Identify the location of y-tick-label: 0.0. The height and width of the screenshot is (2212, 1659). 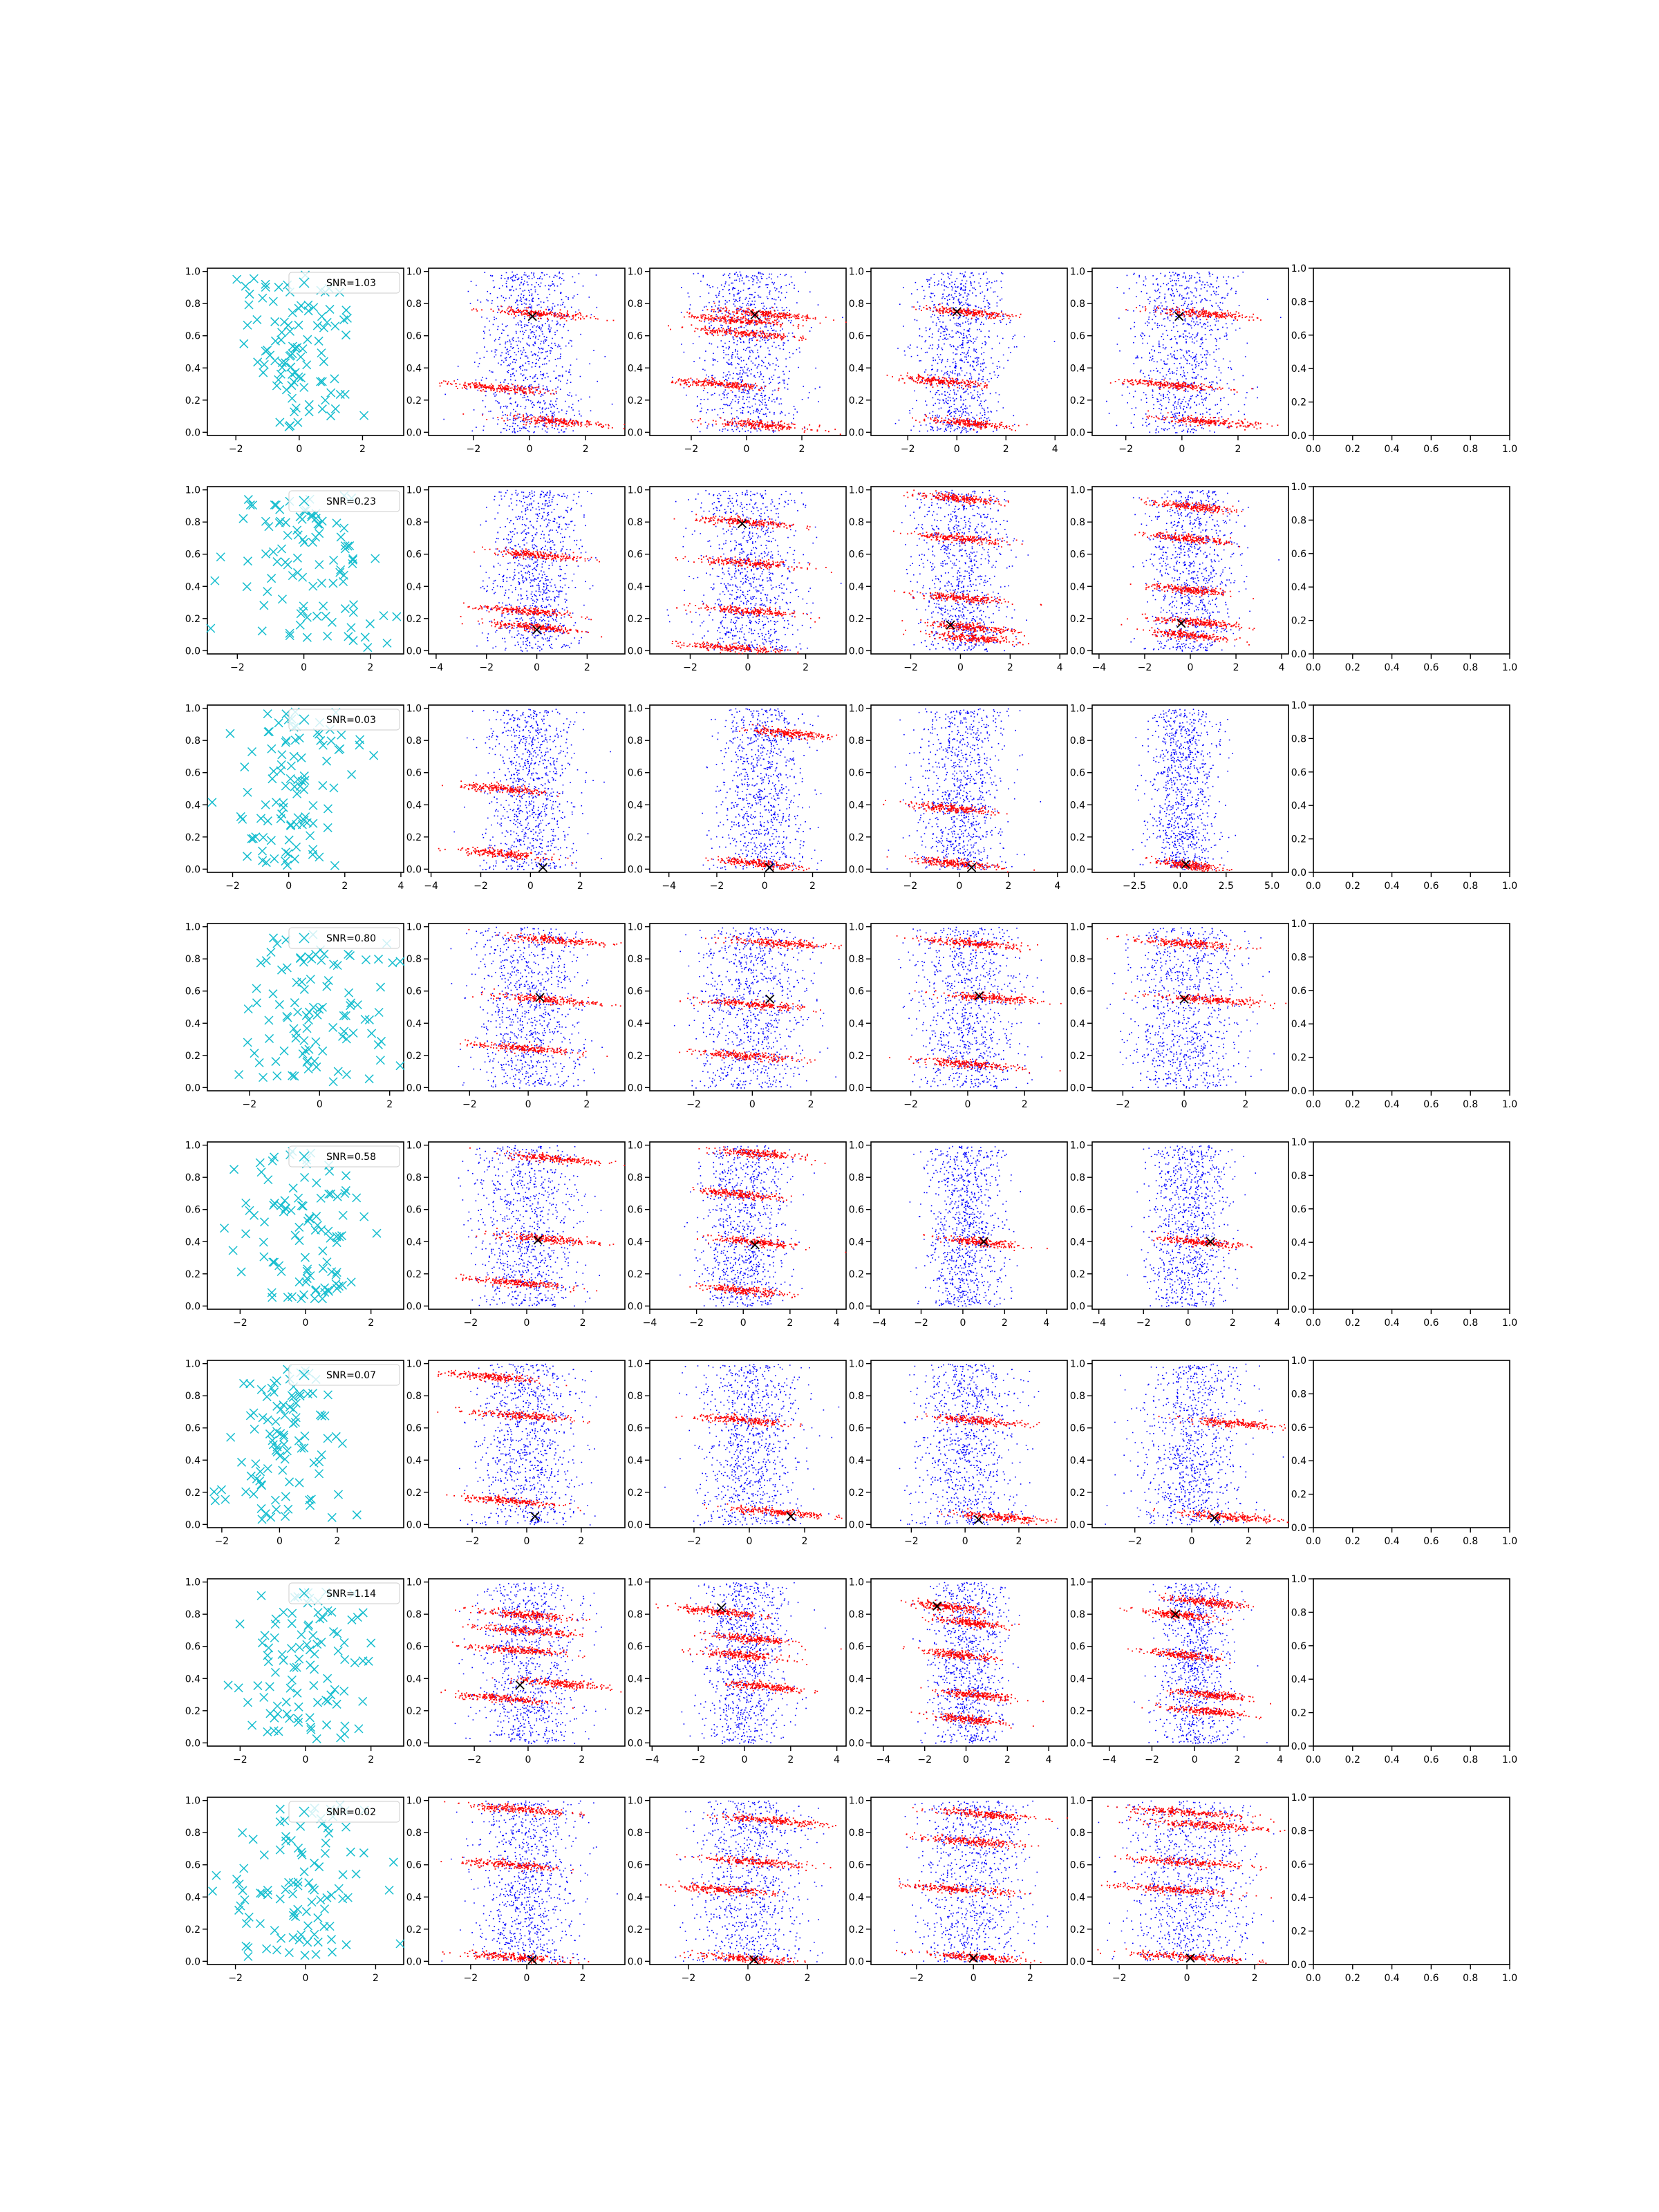
(1077, 433).